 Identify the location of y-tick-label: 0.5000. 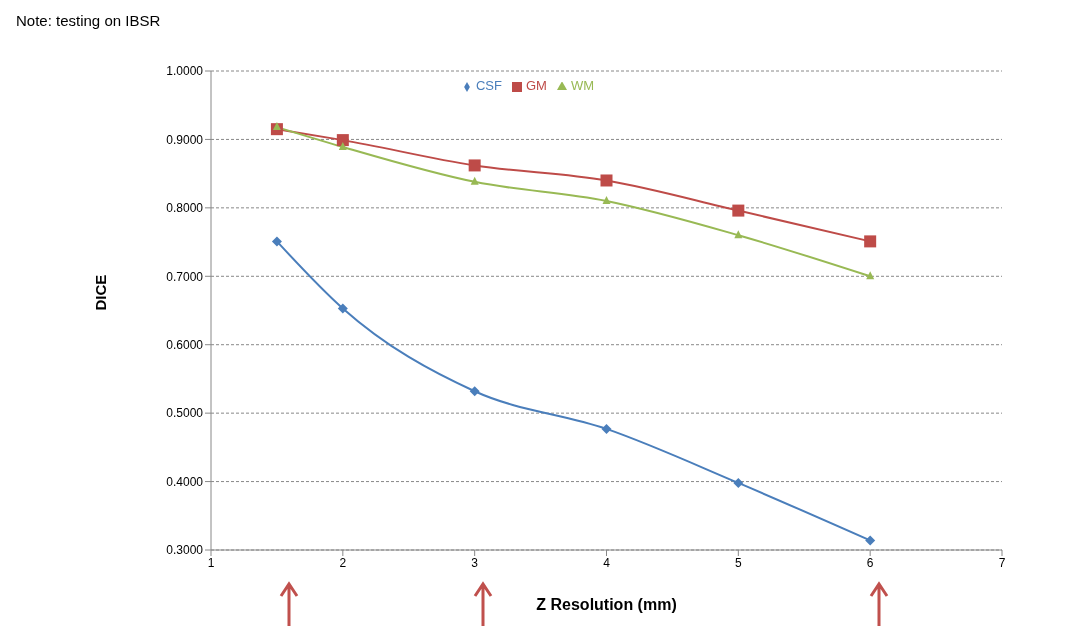
(185, 413).